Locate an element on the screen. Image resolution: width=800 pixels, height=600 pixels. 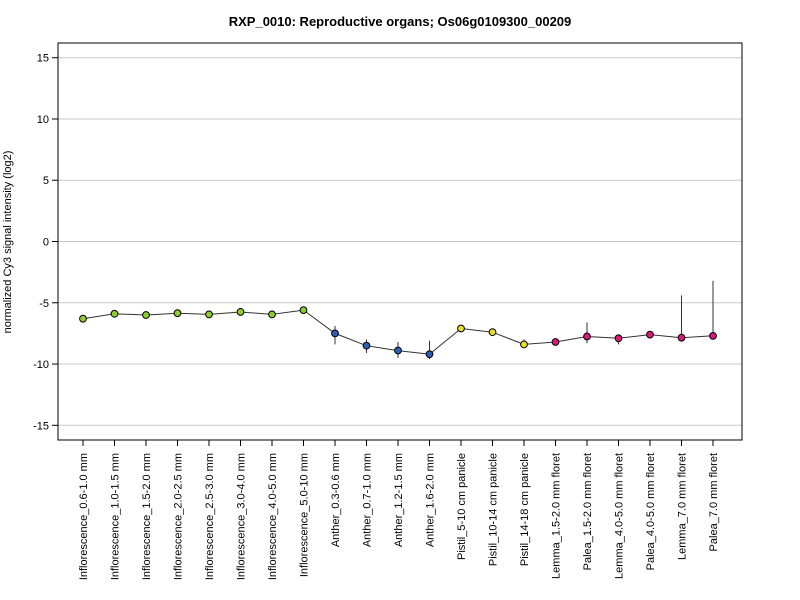
x-tick-label: Inflorescence_0.6-1.0 mm is located at coordinates (84, 516).